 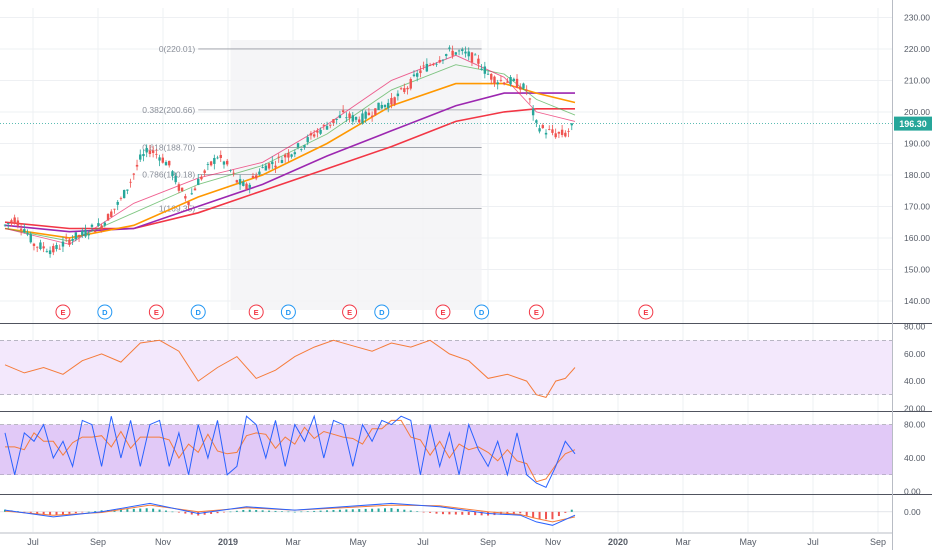 I want to click on stochastic-tick-label: 0.00, so click(x=912, y=491).